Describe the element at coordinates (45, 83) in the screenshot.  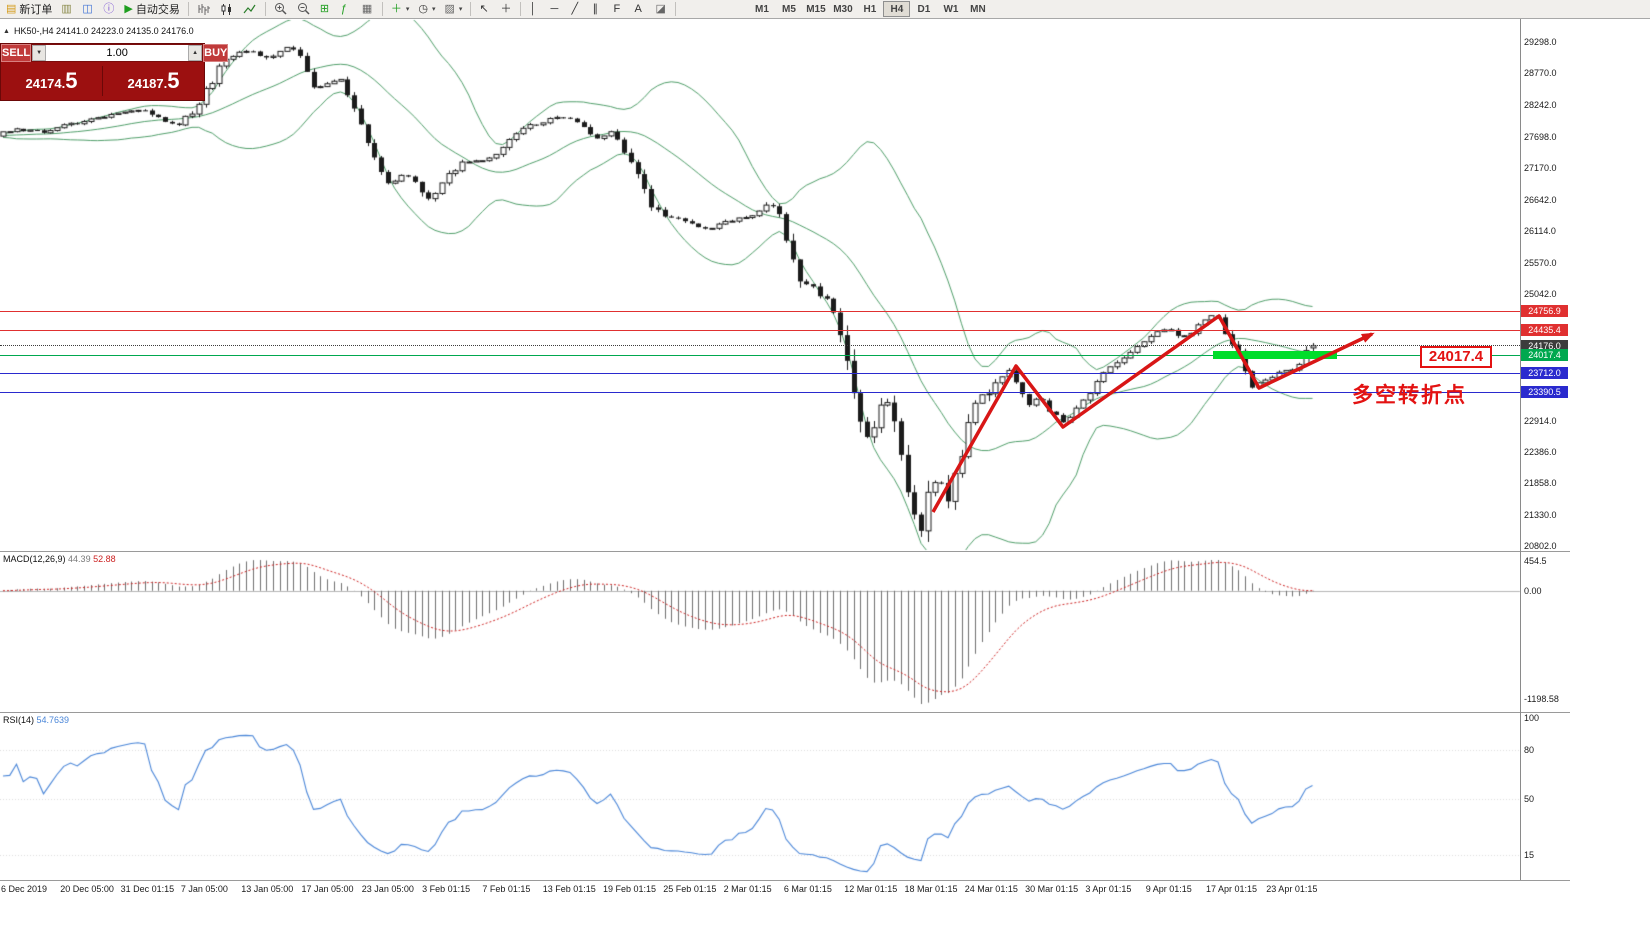
I see `sell-price-main: 24174.` at that location.